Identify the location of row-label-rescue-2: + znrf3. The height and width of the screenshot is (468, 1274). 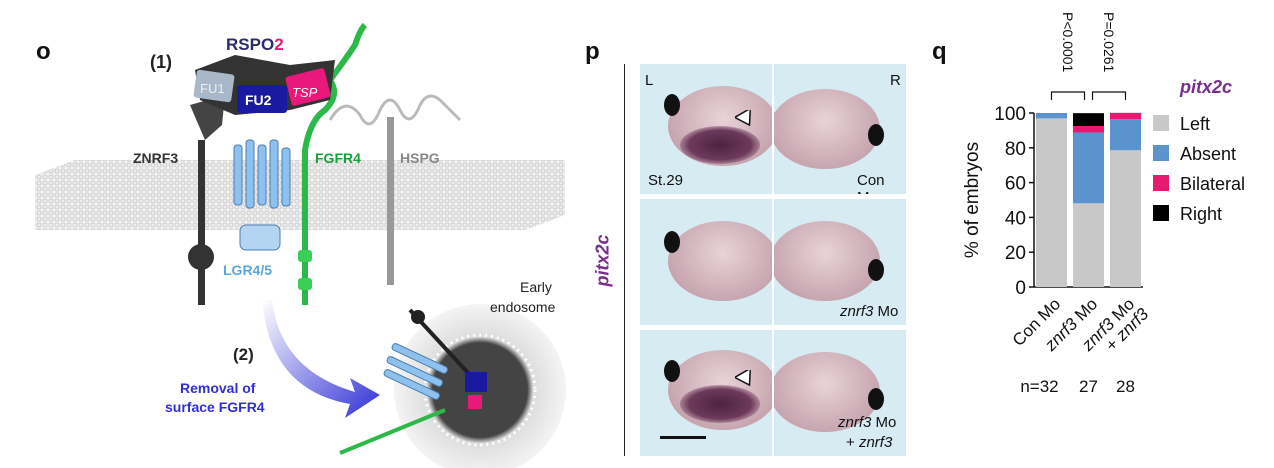
(869, 442).